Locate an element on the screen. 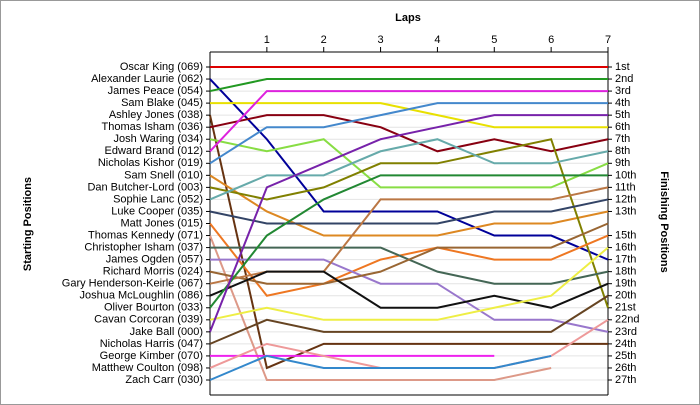  y-tick-label: Joshua McLoughlin (086) is located at coordinates (141, 296).